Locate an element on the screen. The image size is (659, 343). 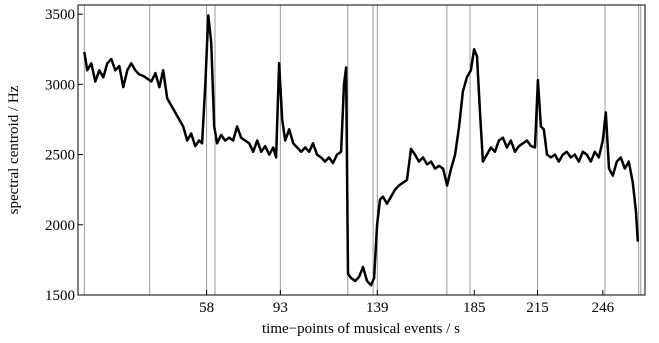
y-tick-label: 3000 is located at coordinates (60, 85).